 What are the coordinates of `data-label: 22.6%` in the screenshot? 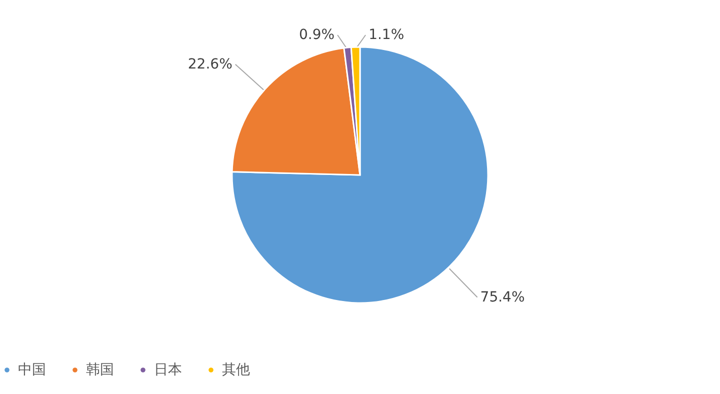 It's located at (210, 64).